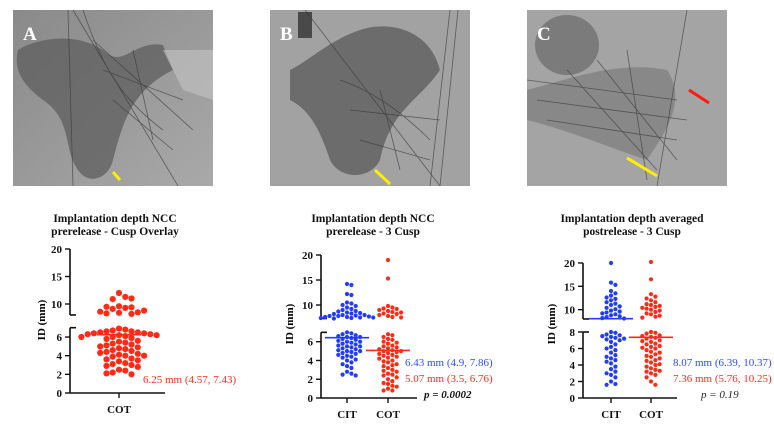 The image size is (774, 431). Describe the element at coordinates (449, 363) in the screenshot. I see `stat-cit-2: 6.43 mm (4.9, 7.86)` at that location.